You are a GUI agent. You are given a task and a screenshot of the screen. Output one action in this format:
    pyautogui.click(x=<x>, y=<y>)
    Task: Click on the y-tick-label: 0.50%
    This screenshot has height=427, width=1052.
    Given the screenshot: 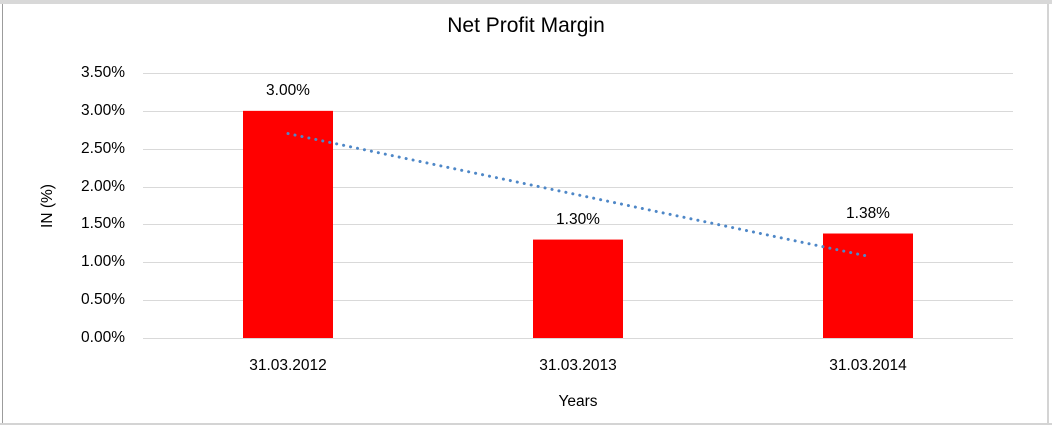 What is the action you would take?
    pyautogui.click(x=103, y=299)
    